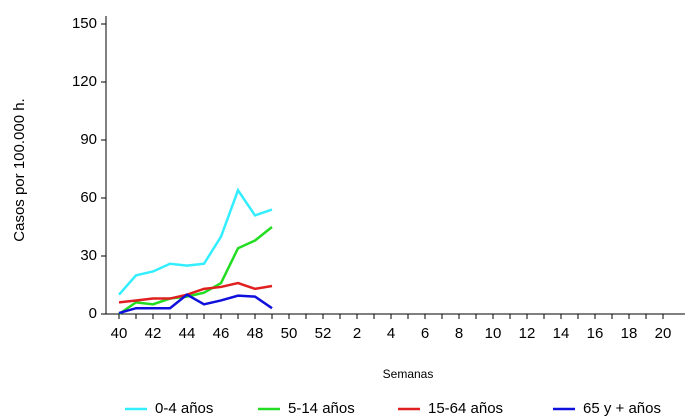 This screenshot has width=695, height=417. What do you see at coordinates (527, 333) in the screenshot?
I see `x-tick-label: 12` at bounding box center [527, 333].